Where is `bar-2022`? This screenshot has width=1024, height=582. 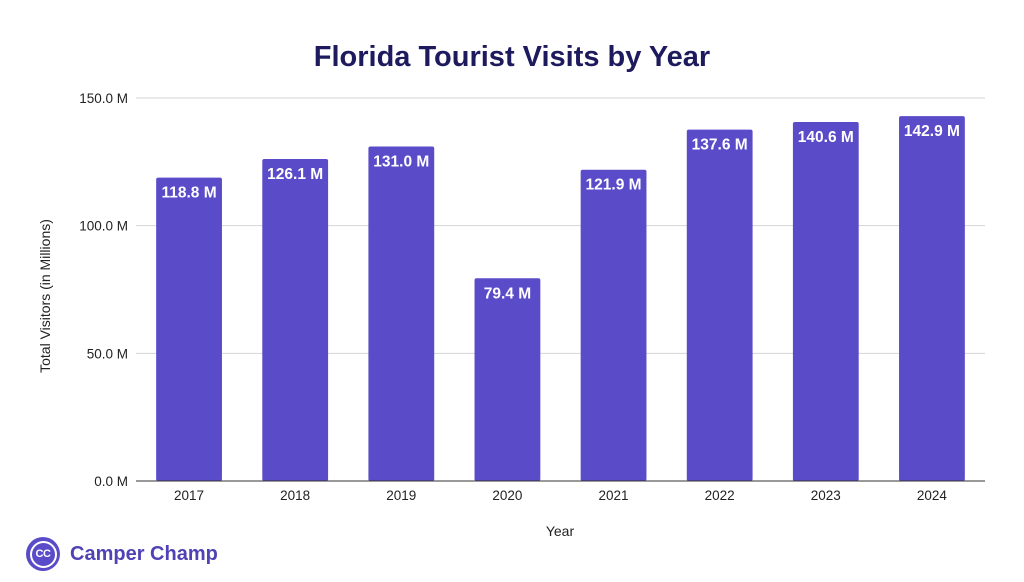
bar-2022 is located at coordinates (719, 305).